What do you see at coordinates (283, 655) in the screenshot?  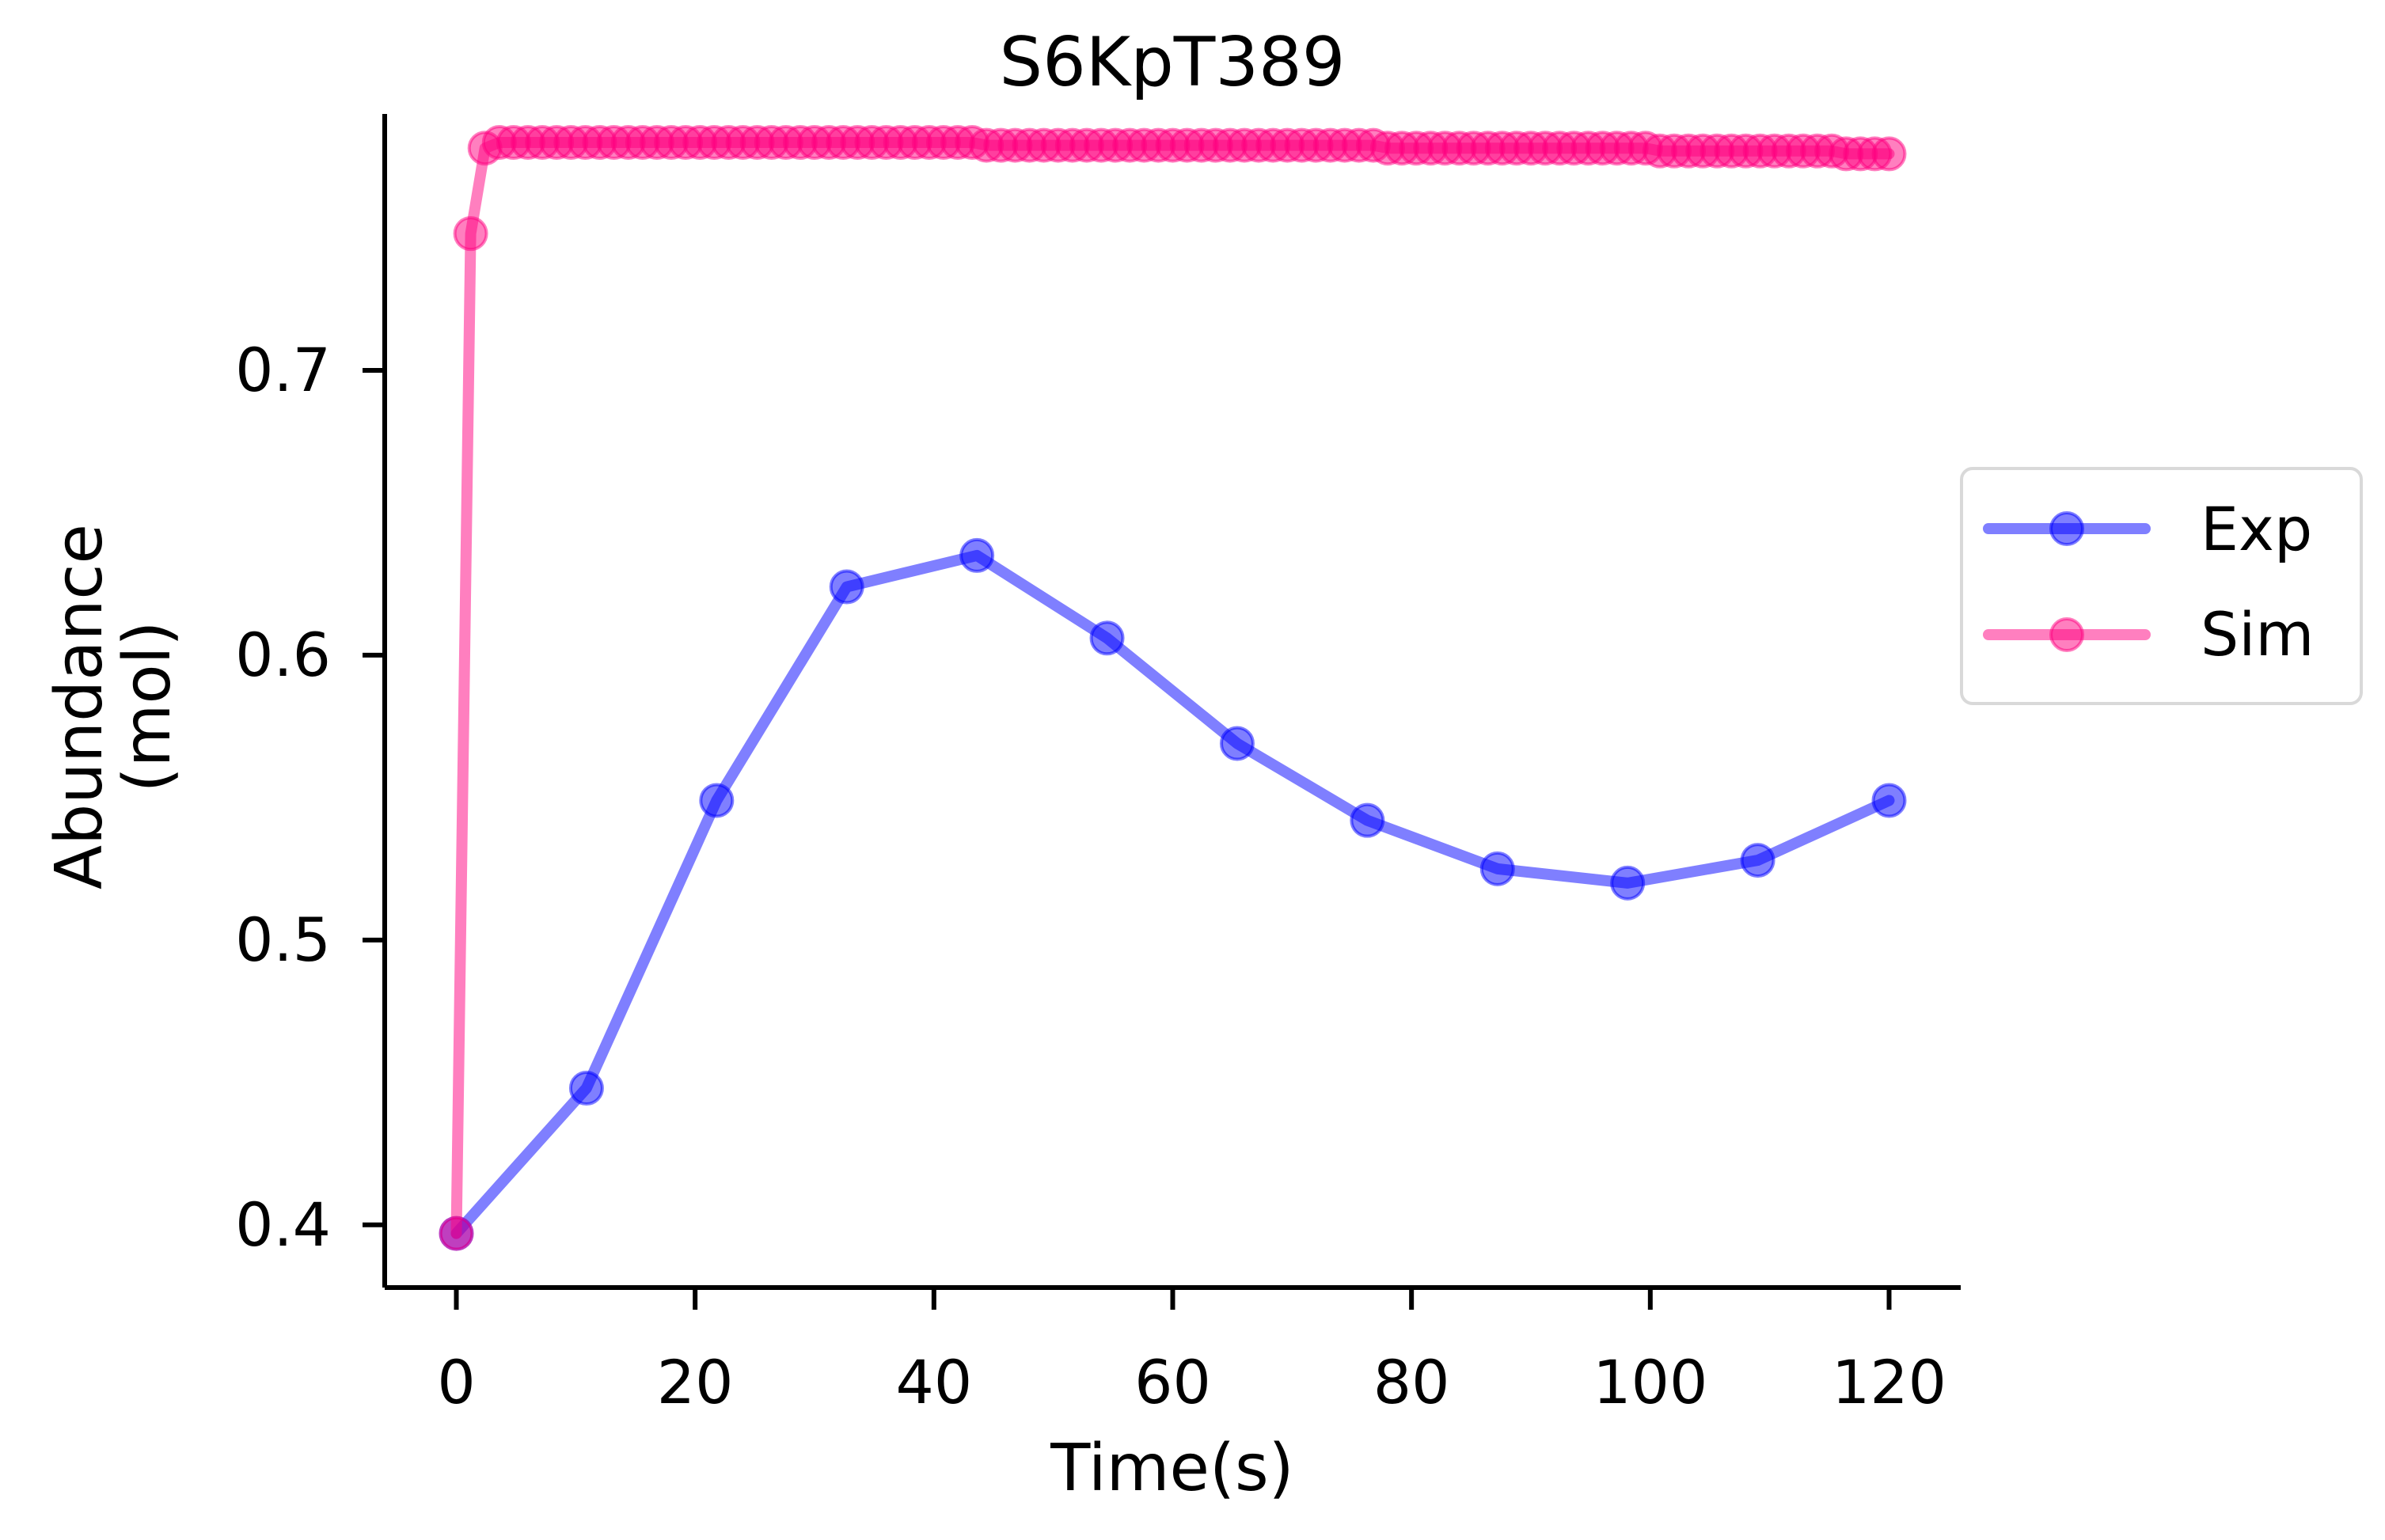 I see `y-tick-label: 0.6` at bounding box center [283, 655].